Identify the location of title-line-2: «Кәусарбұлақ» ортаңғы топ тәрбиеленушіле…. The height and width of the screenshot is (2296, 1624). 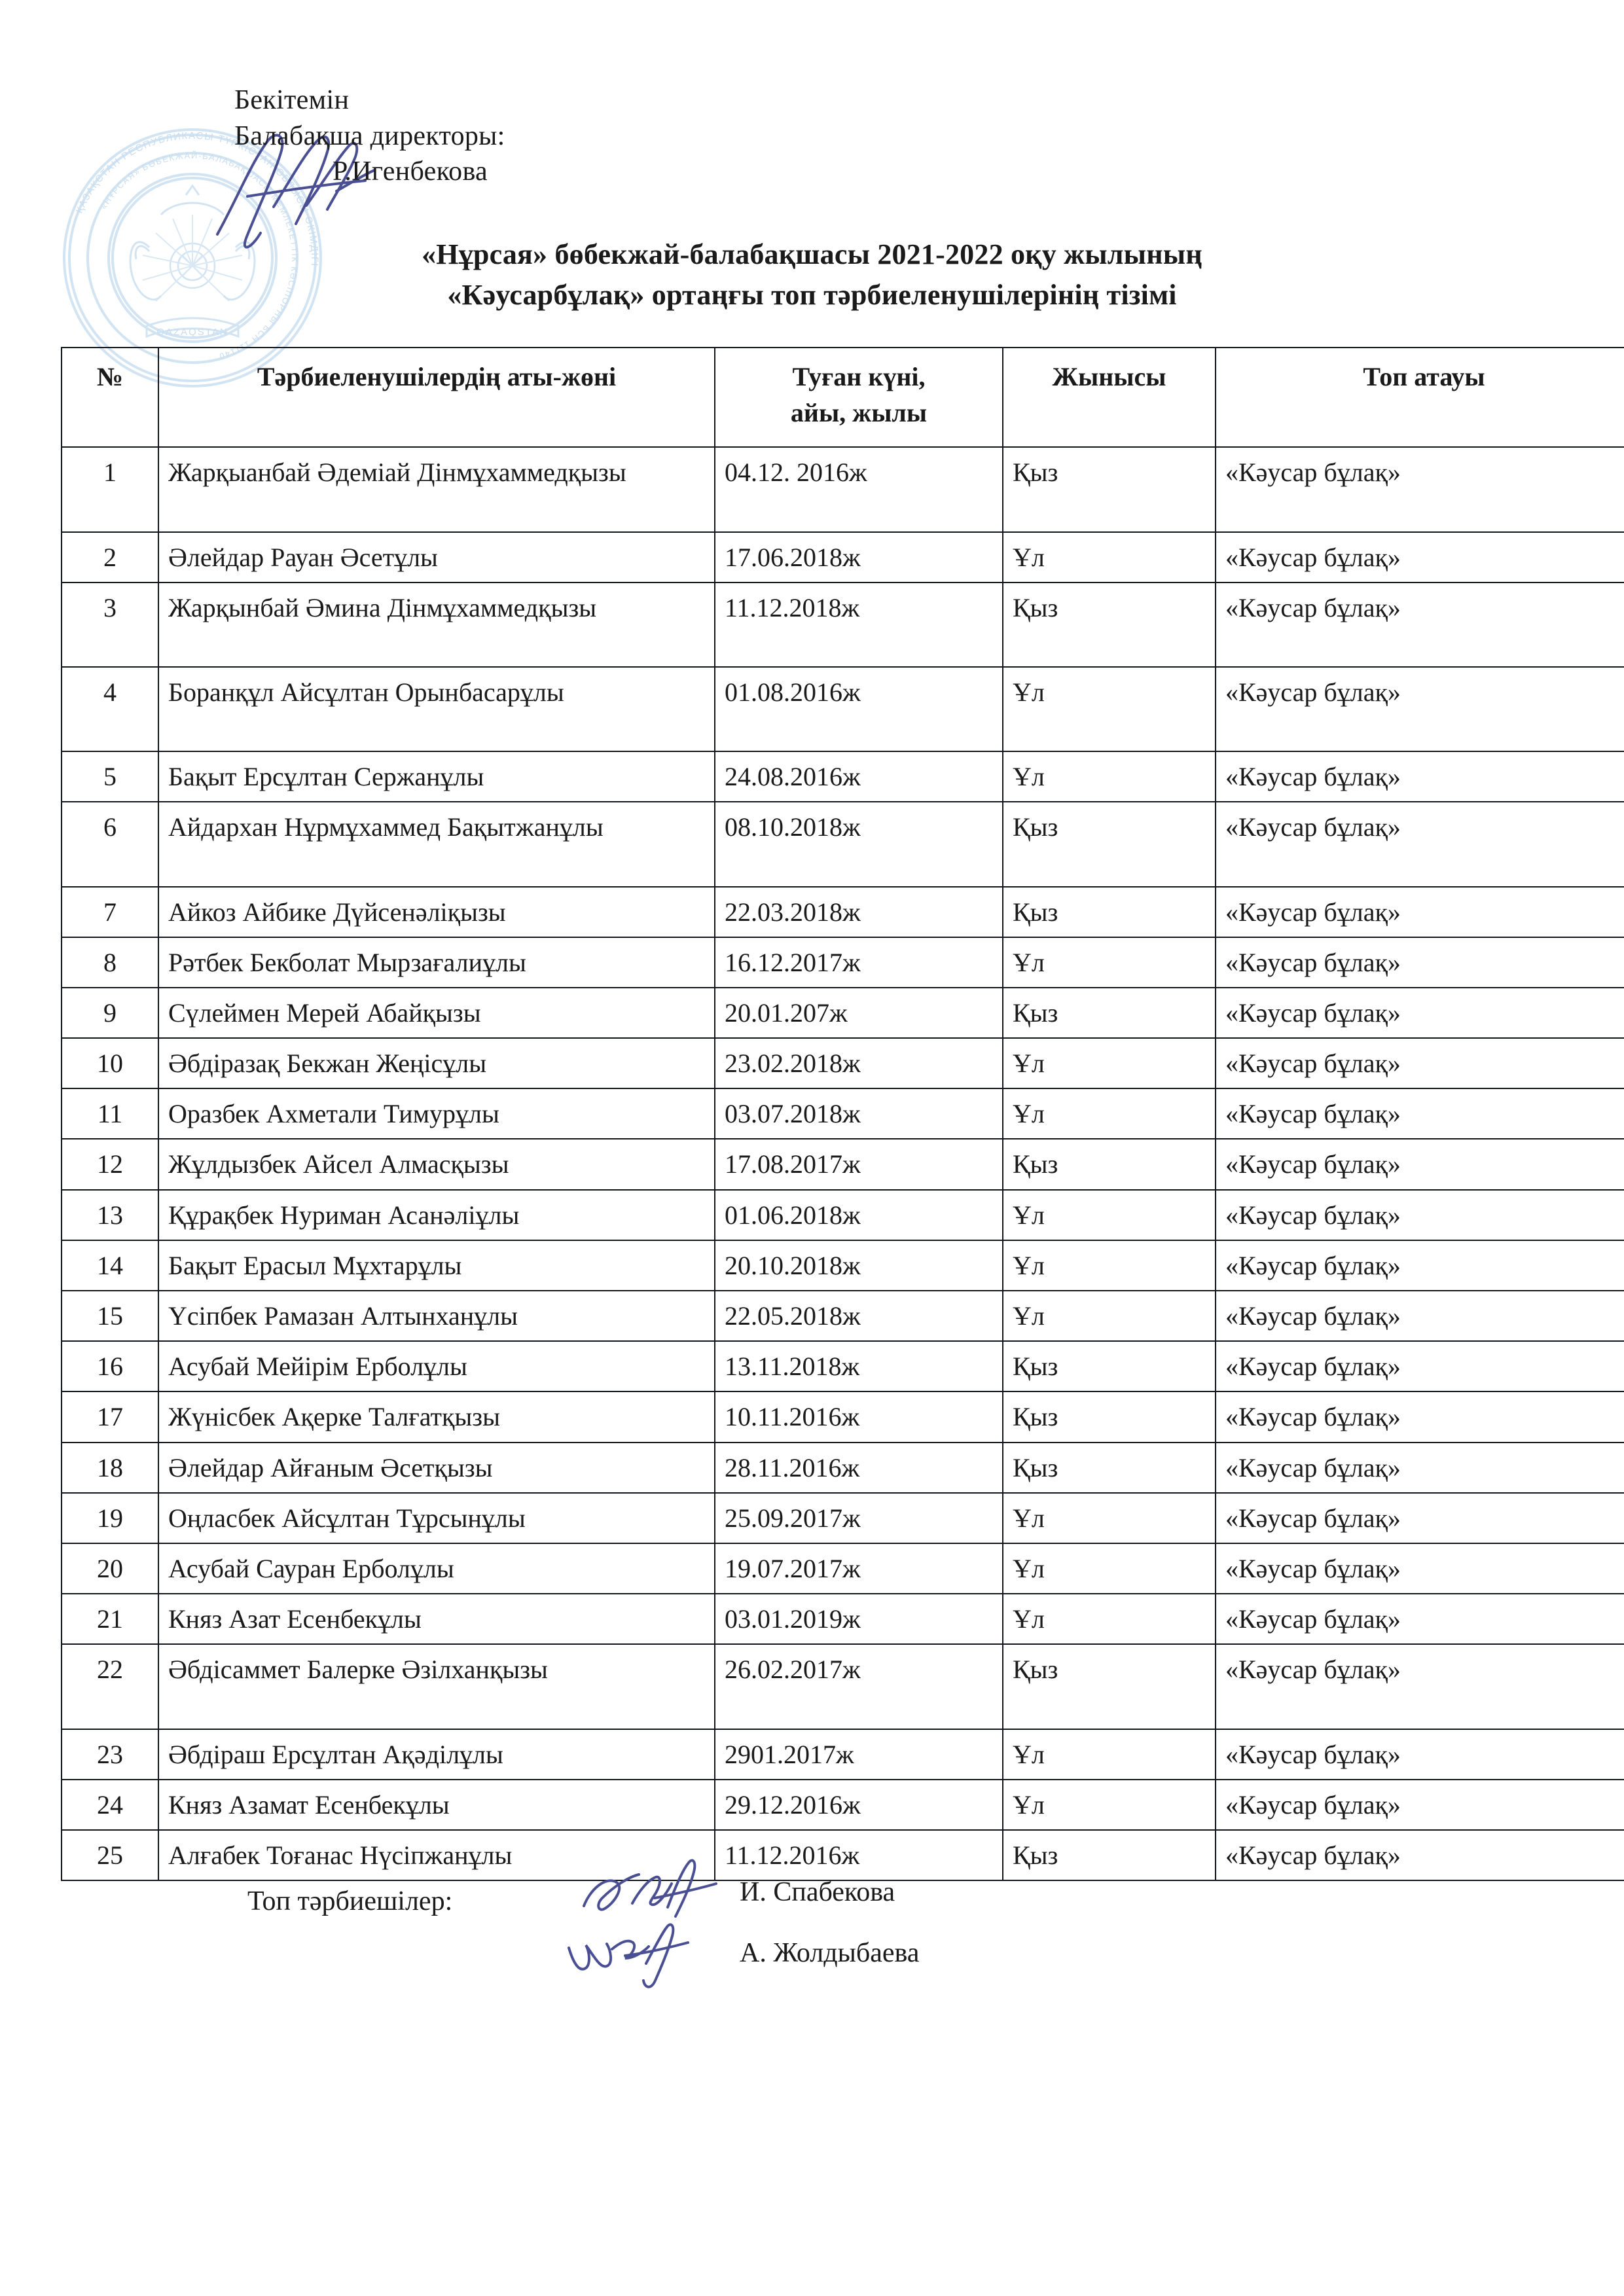
(812, 295).